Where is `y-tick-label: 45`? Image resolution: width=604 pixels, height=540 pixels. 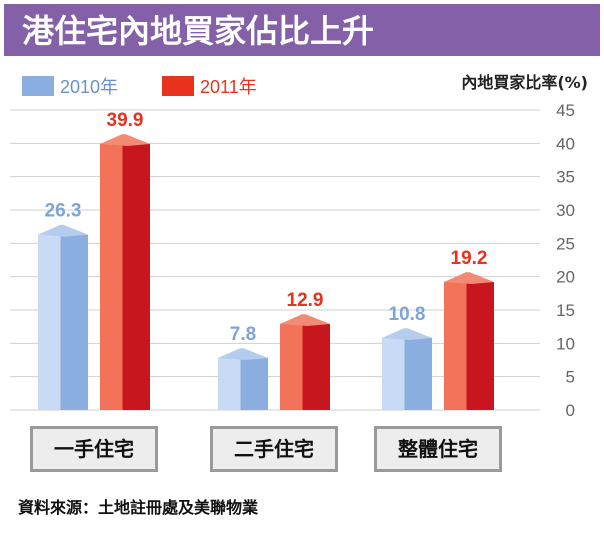 y-tick-label: 45 is located at coordinates (565, 110).